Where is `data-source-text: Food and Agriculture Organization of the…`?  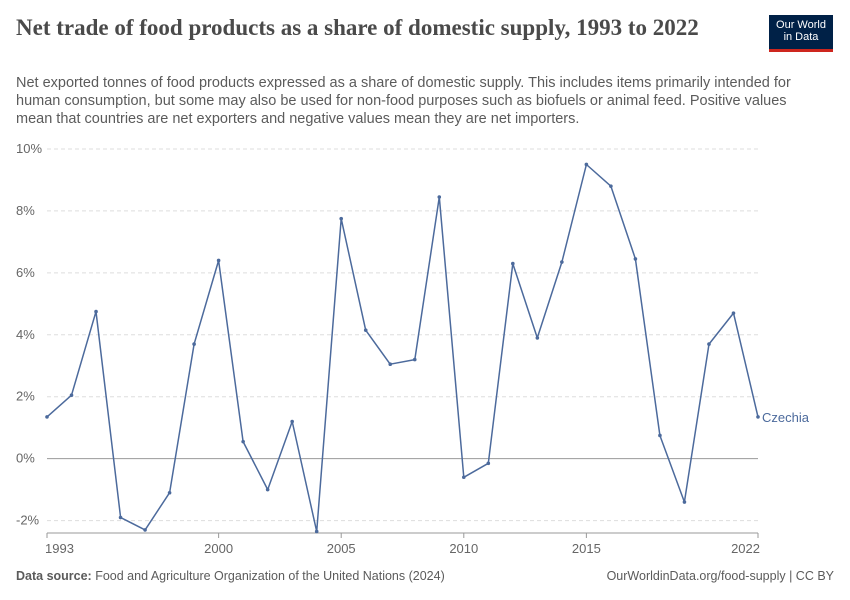
data-source-text: Food and Agriculture Organization of the… is located at coordinates (270, 576).